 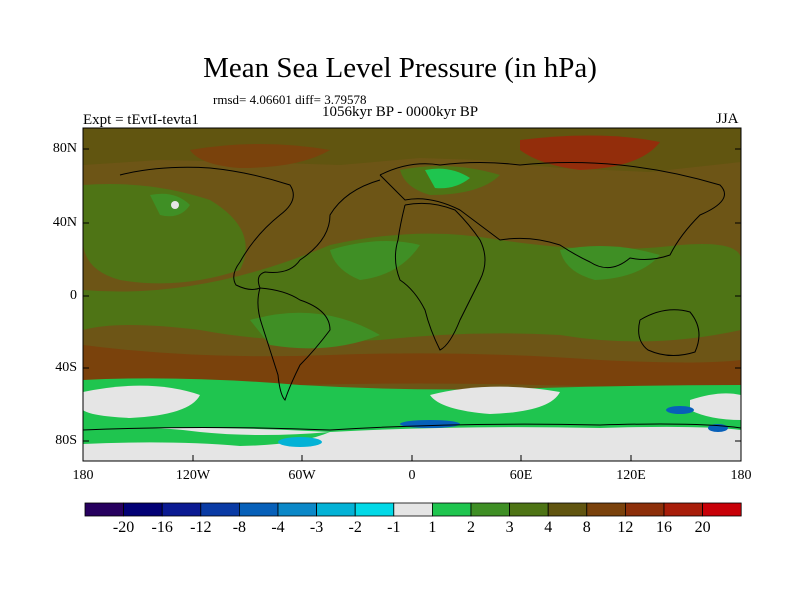 What do you see at coordinates (669, 332) in the screenshot?
I see `australia-coast` at bounding box center [669, 332].